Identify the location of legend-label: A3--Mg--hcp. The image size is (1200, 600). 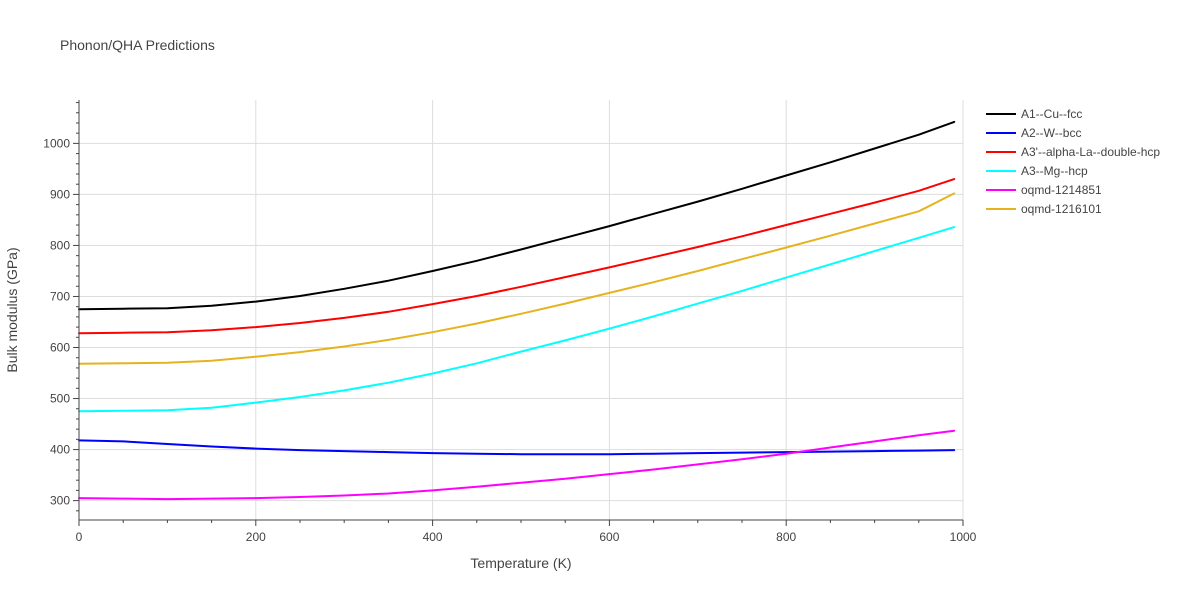
(1054, 171).